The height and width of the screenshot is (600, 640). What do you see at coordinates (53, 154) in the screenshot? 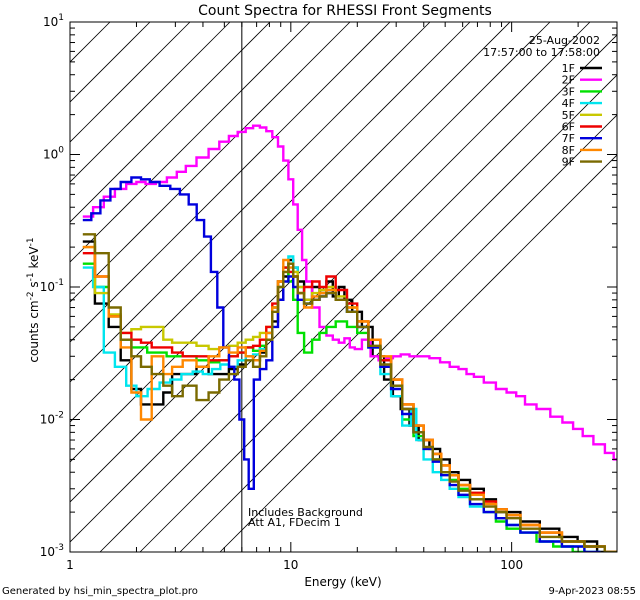
I see `y-tick-label: 10⁰` at bounding box center [53, 154].